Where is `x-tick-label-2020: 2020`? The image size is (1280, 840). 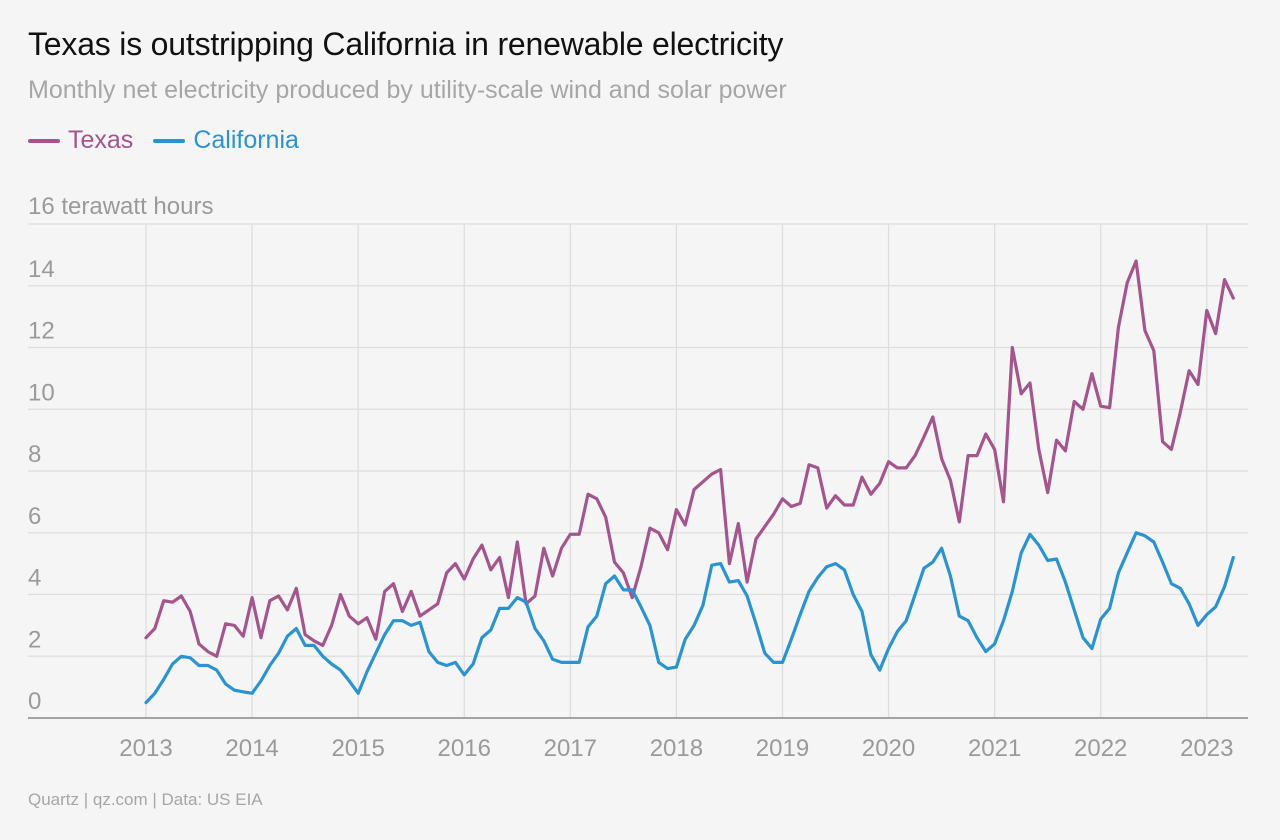 x-tick-label-2020: 2020 is located at coordinates (888, 748).